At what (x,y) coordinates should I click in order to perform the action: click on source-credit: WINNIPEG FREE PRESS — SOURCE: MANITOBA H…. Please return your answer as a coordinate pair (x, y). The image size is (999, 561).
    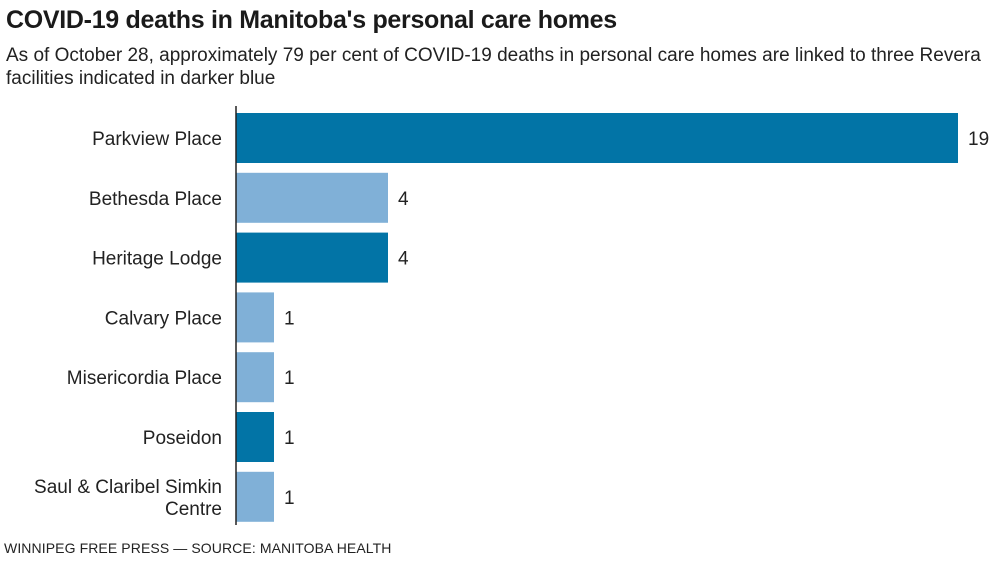
    Looking at the image, I should click on (198, 548).